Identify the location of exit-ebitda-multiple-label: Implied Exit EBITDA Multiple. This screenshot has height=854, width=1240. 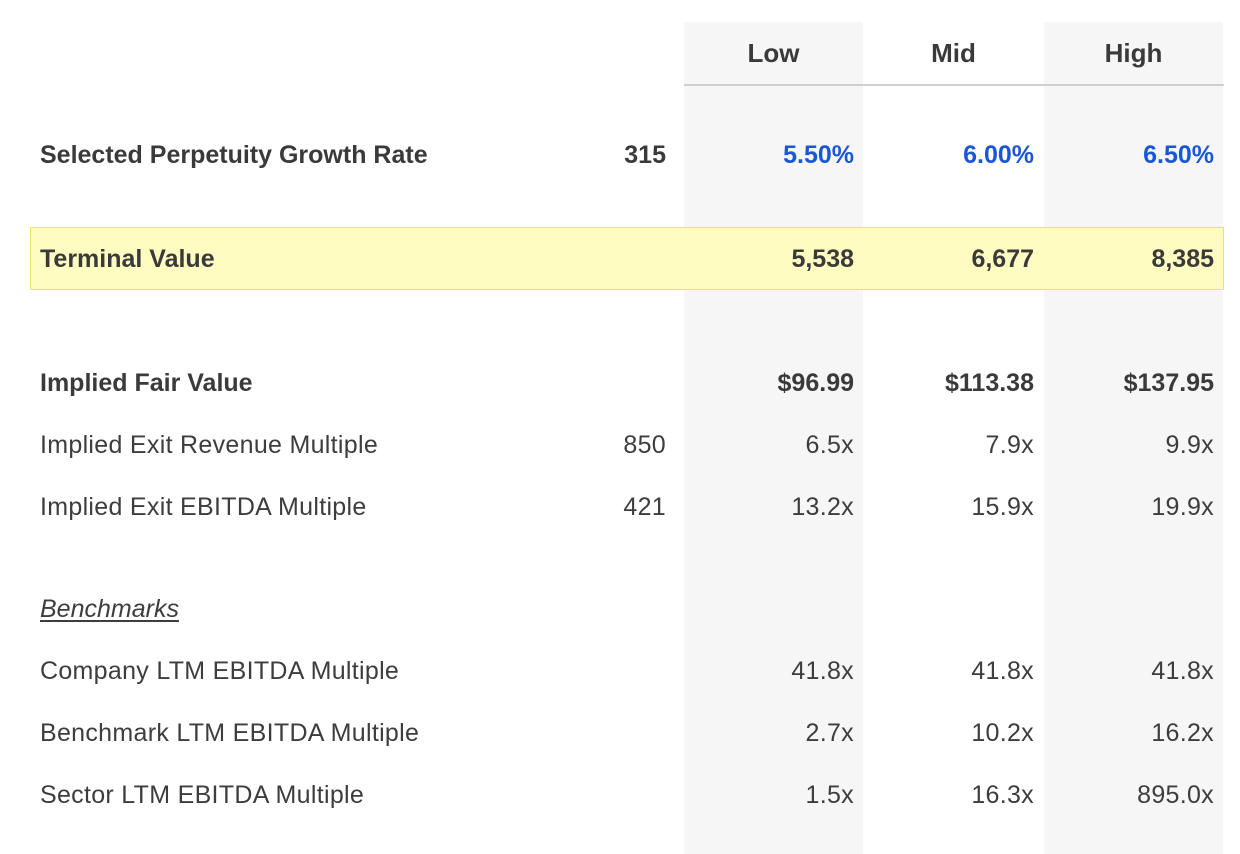
(203, 506).